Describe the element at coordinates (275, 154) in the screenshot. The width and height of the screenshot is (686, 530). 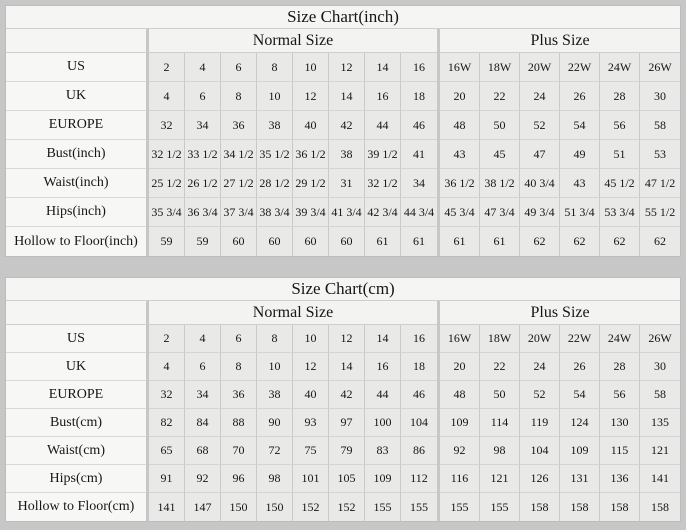
I see `size-cell: 35 1/2` at that location.